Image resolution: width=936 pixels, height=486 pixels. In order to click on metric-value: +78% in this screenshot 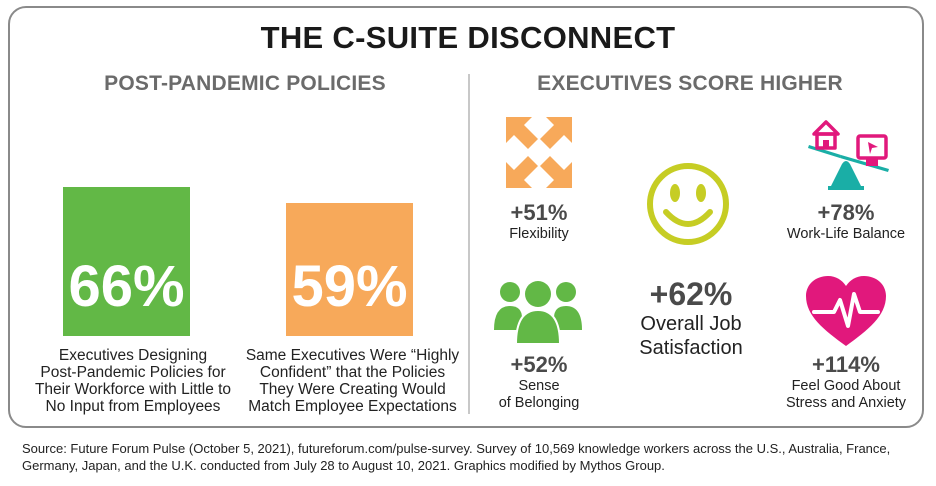, I will do `click(846, 212)`.